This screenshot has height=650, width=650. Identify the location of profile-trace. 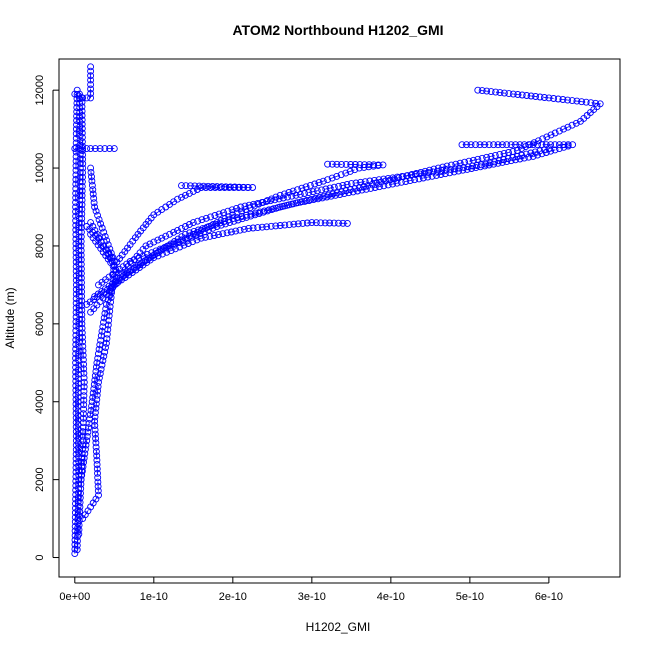
(99, 357).